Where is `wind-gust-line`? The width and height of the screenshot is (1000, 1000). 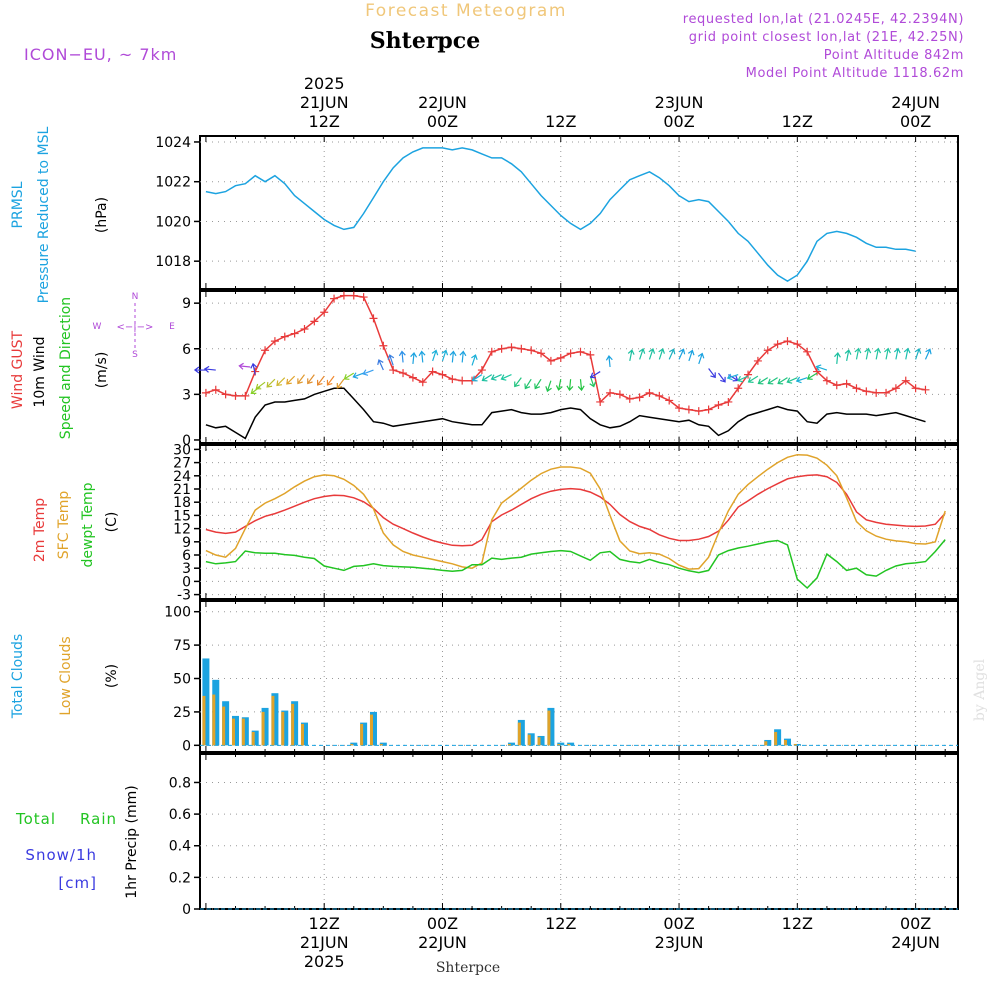
wind-gust-line is located at coordinates (565, 353).